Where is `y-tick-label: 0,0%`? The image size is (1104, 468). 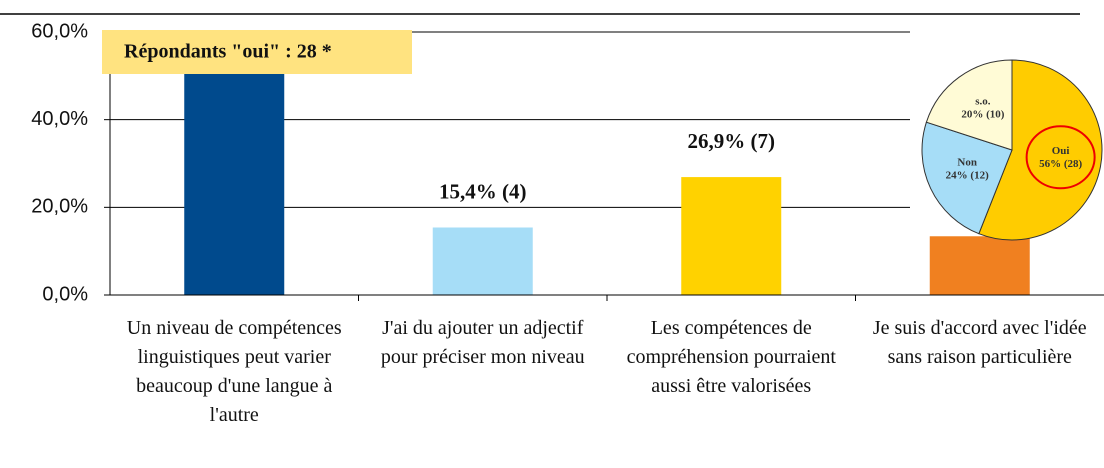
y-tick-label: 0,0% is located at coordinates (65, 294).